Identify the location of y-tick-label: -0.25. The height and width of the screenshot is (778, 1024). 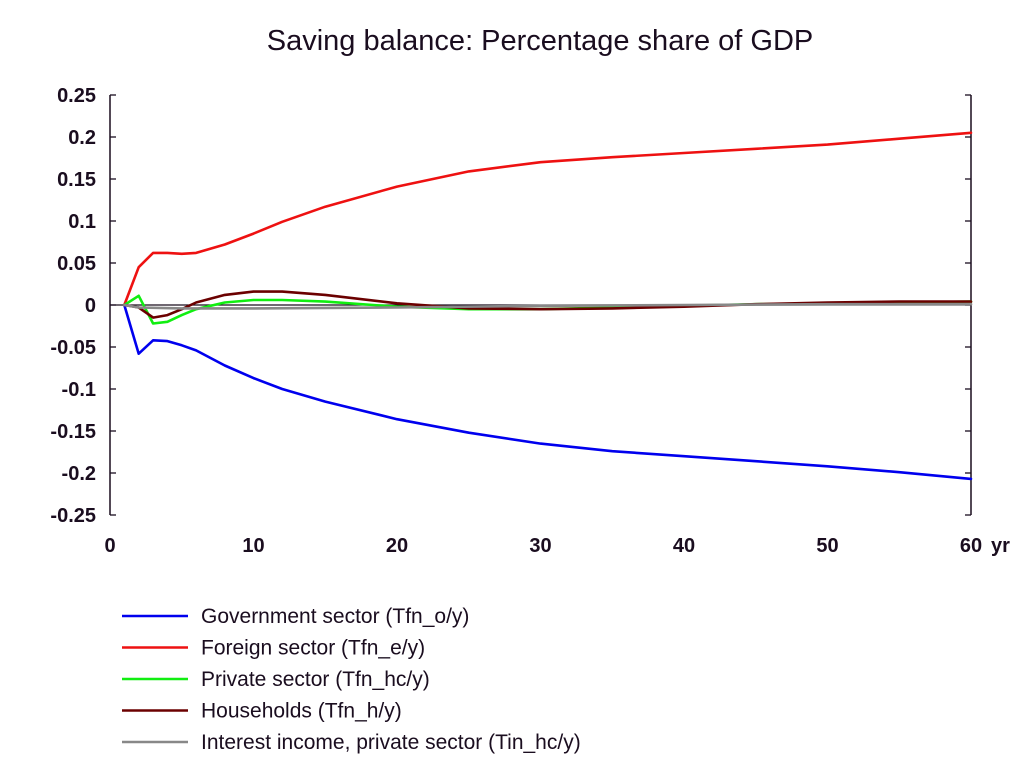
(73, 516).